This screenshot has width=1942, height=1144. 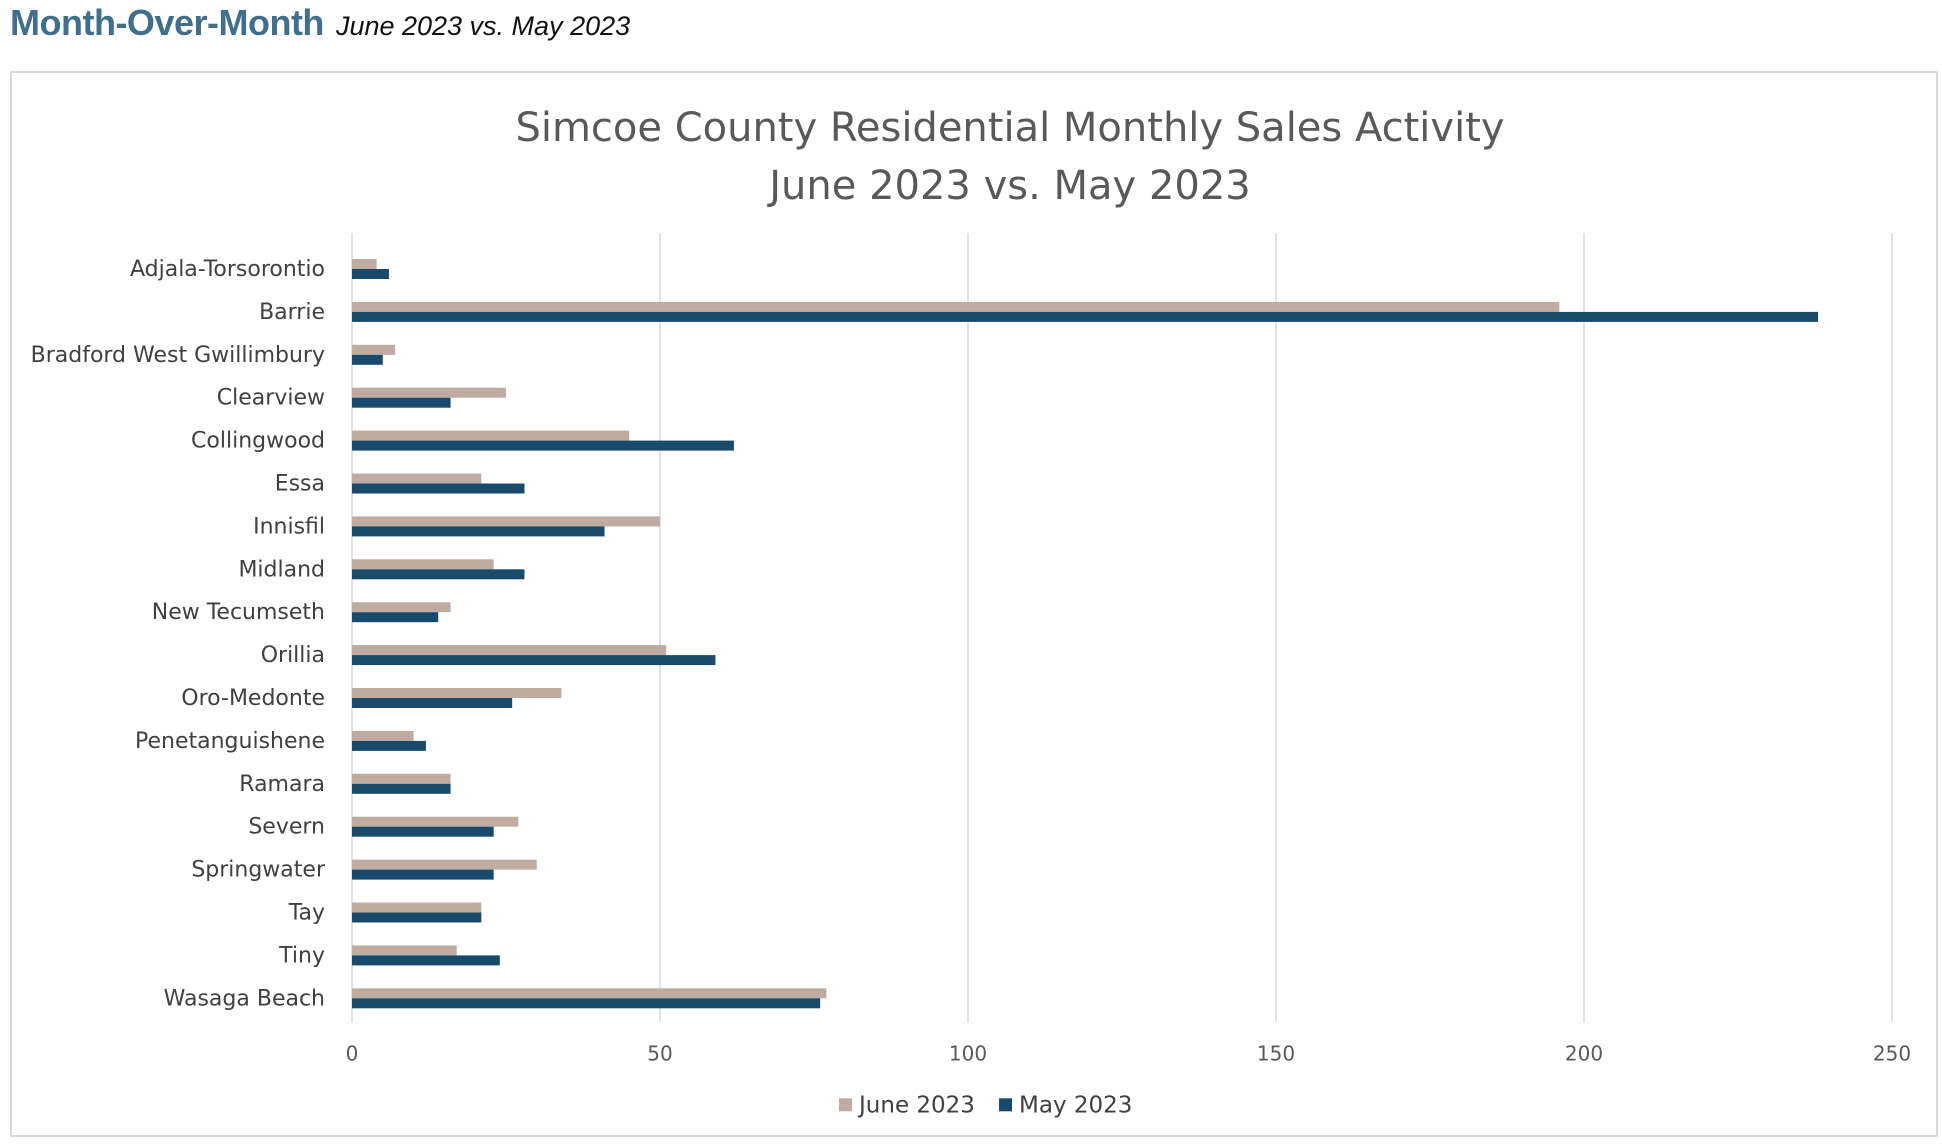 What do you see at coordinates (1075, 1105) in the screenshot?
I see `legend-label: May 2023` at bounding box center [1075, 1105].